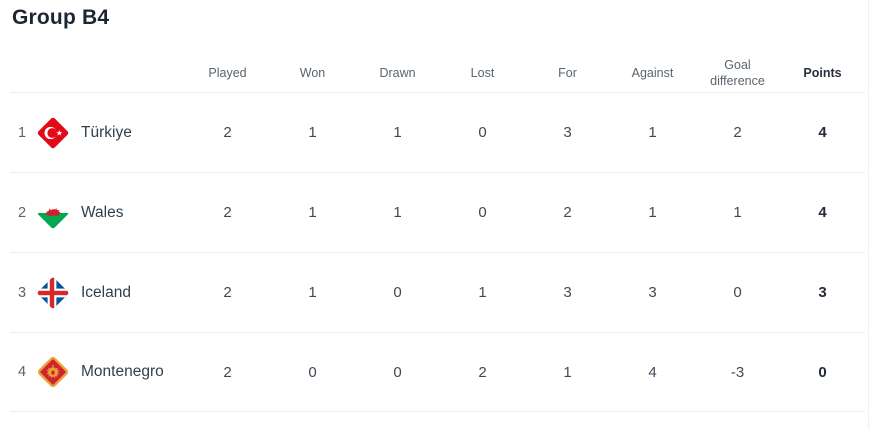 The image size is (869, 429). What do you see at coordinates (567, 72) in the screenshot?
I see `header-for: For` at bounding box center [567, 72].